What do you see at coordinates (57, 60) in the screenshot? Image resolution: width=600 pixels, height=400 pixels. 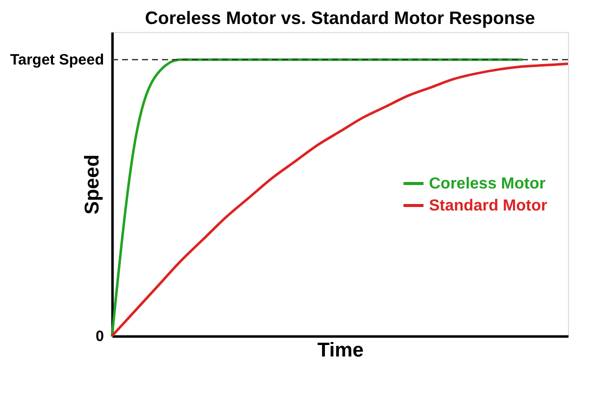 I see `ref-line-label: Target Speed` at bounding box center [57, 60].